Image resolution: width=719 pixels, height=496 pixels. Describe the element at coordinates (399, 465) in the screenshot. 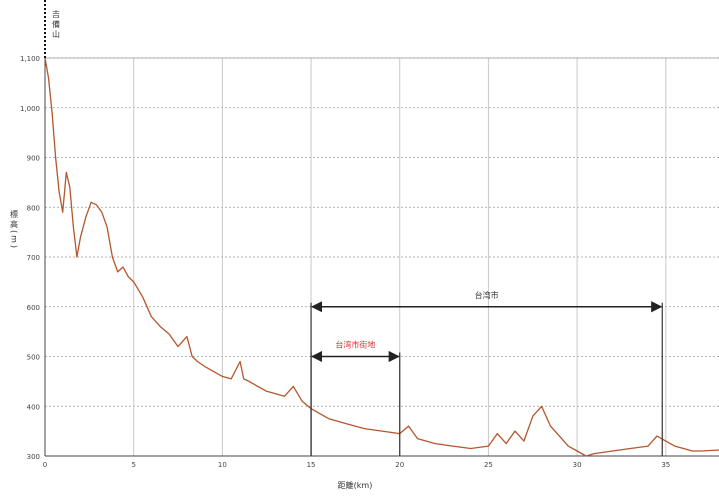

I see `x-tick-label: 20` at that location.